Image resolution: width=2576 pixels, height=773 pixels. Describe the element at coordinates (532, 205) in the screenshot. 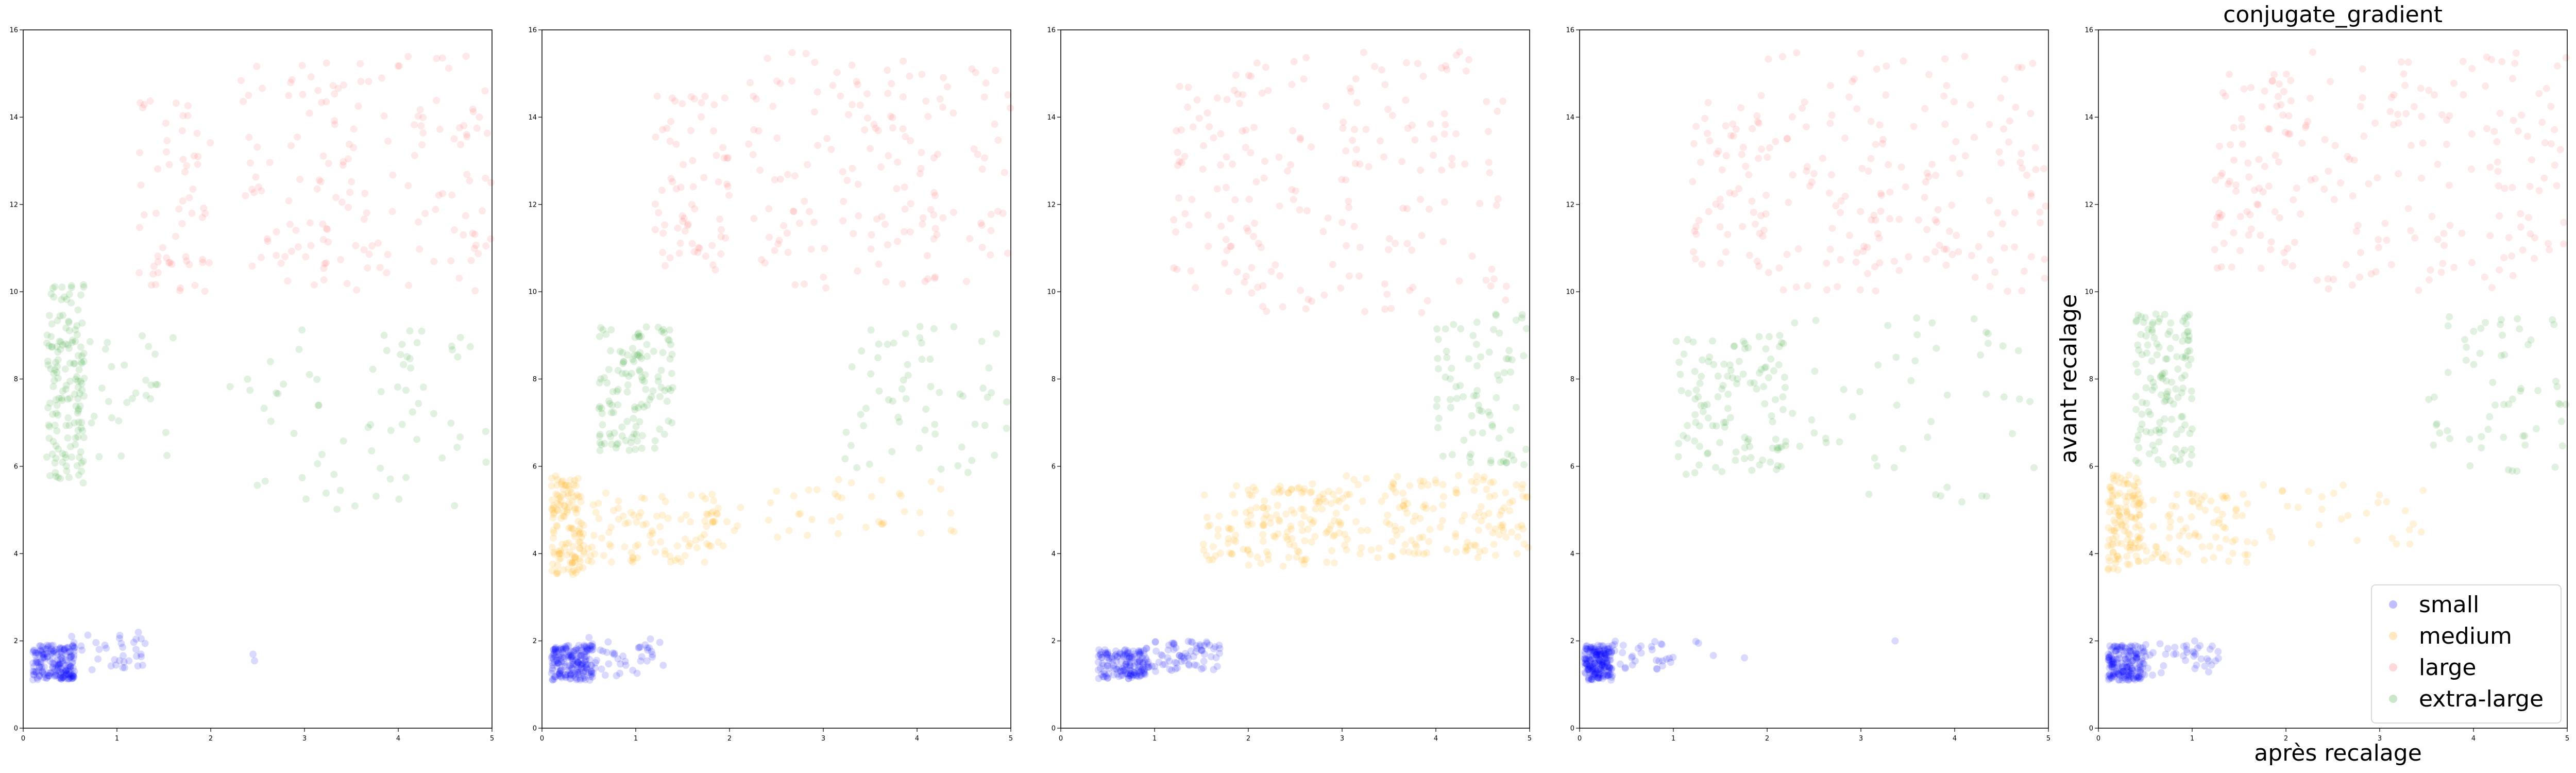

I see `y-tick-label: 12` at that location.